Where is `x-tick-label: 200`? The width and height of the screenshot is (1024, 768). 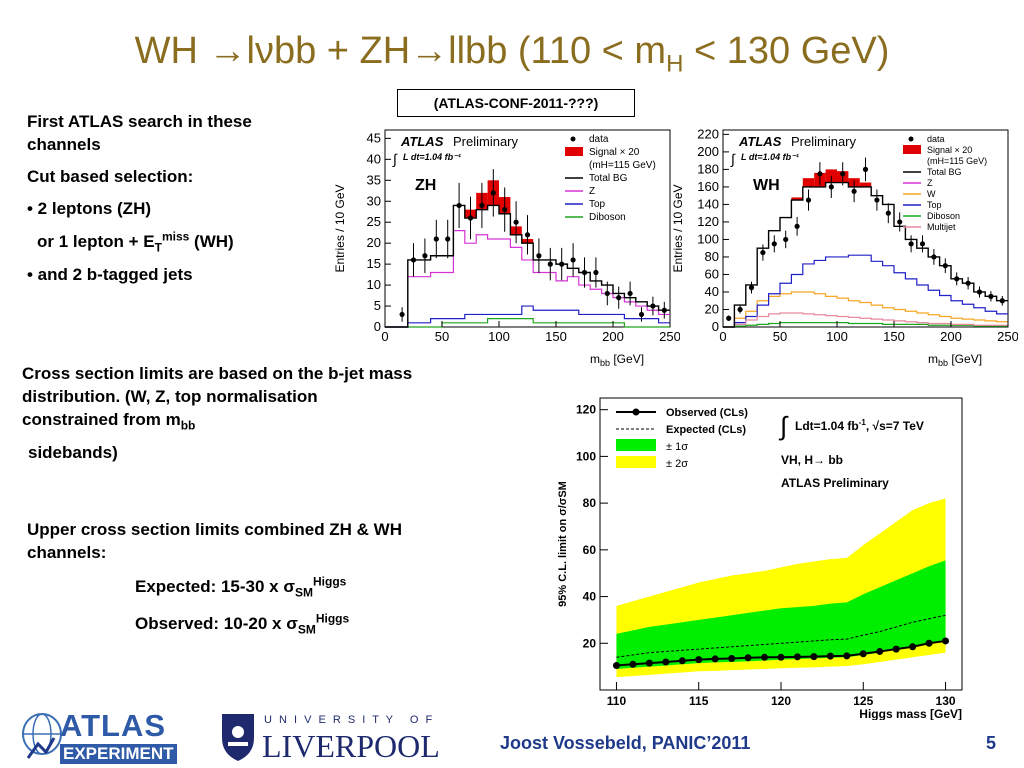 x-tick-label: 200 is located at coordinates (951, 336).